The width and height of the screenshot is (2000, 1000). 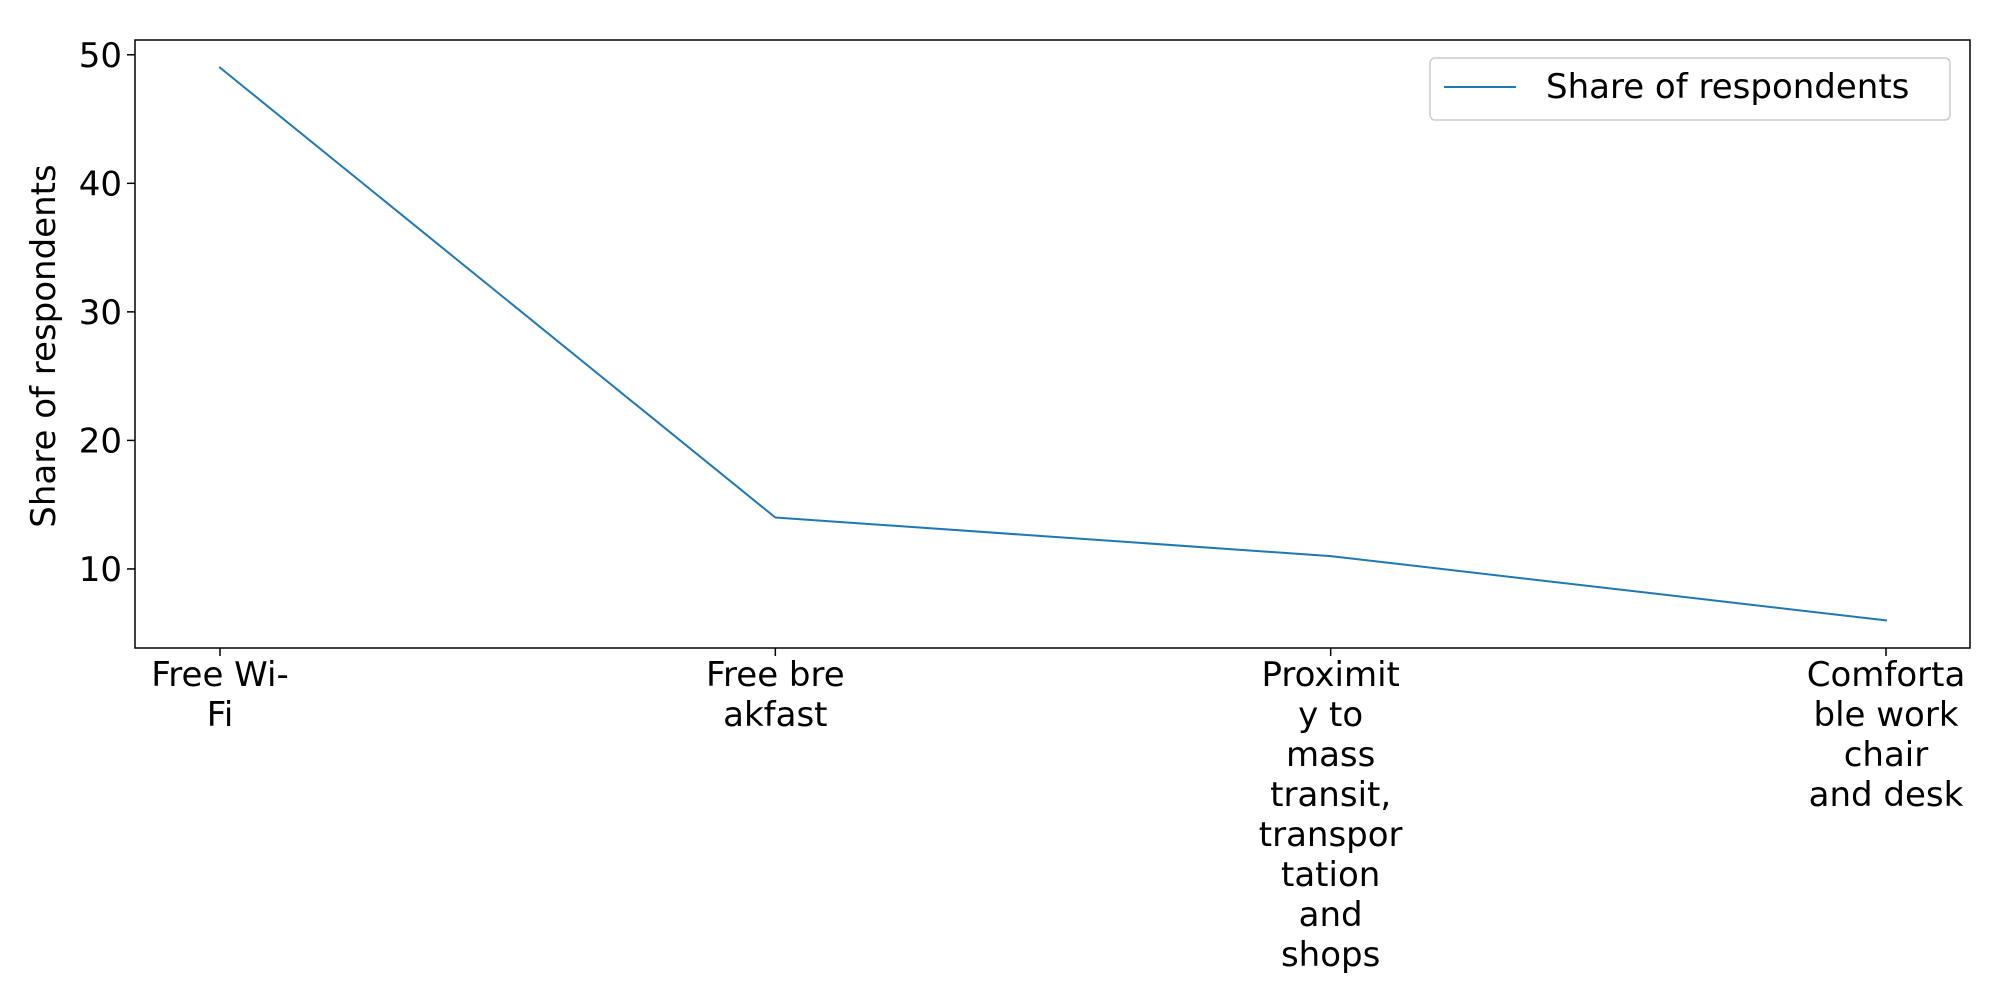 What do you see at coordinates (1886, 795) in the screenshot?
I see `x-tick-label-line: and desk` at bounding box center [1886, 795].